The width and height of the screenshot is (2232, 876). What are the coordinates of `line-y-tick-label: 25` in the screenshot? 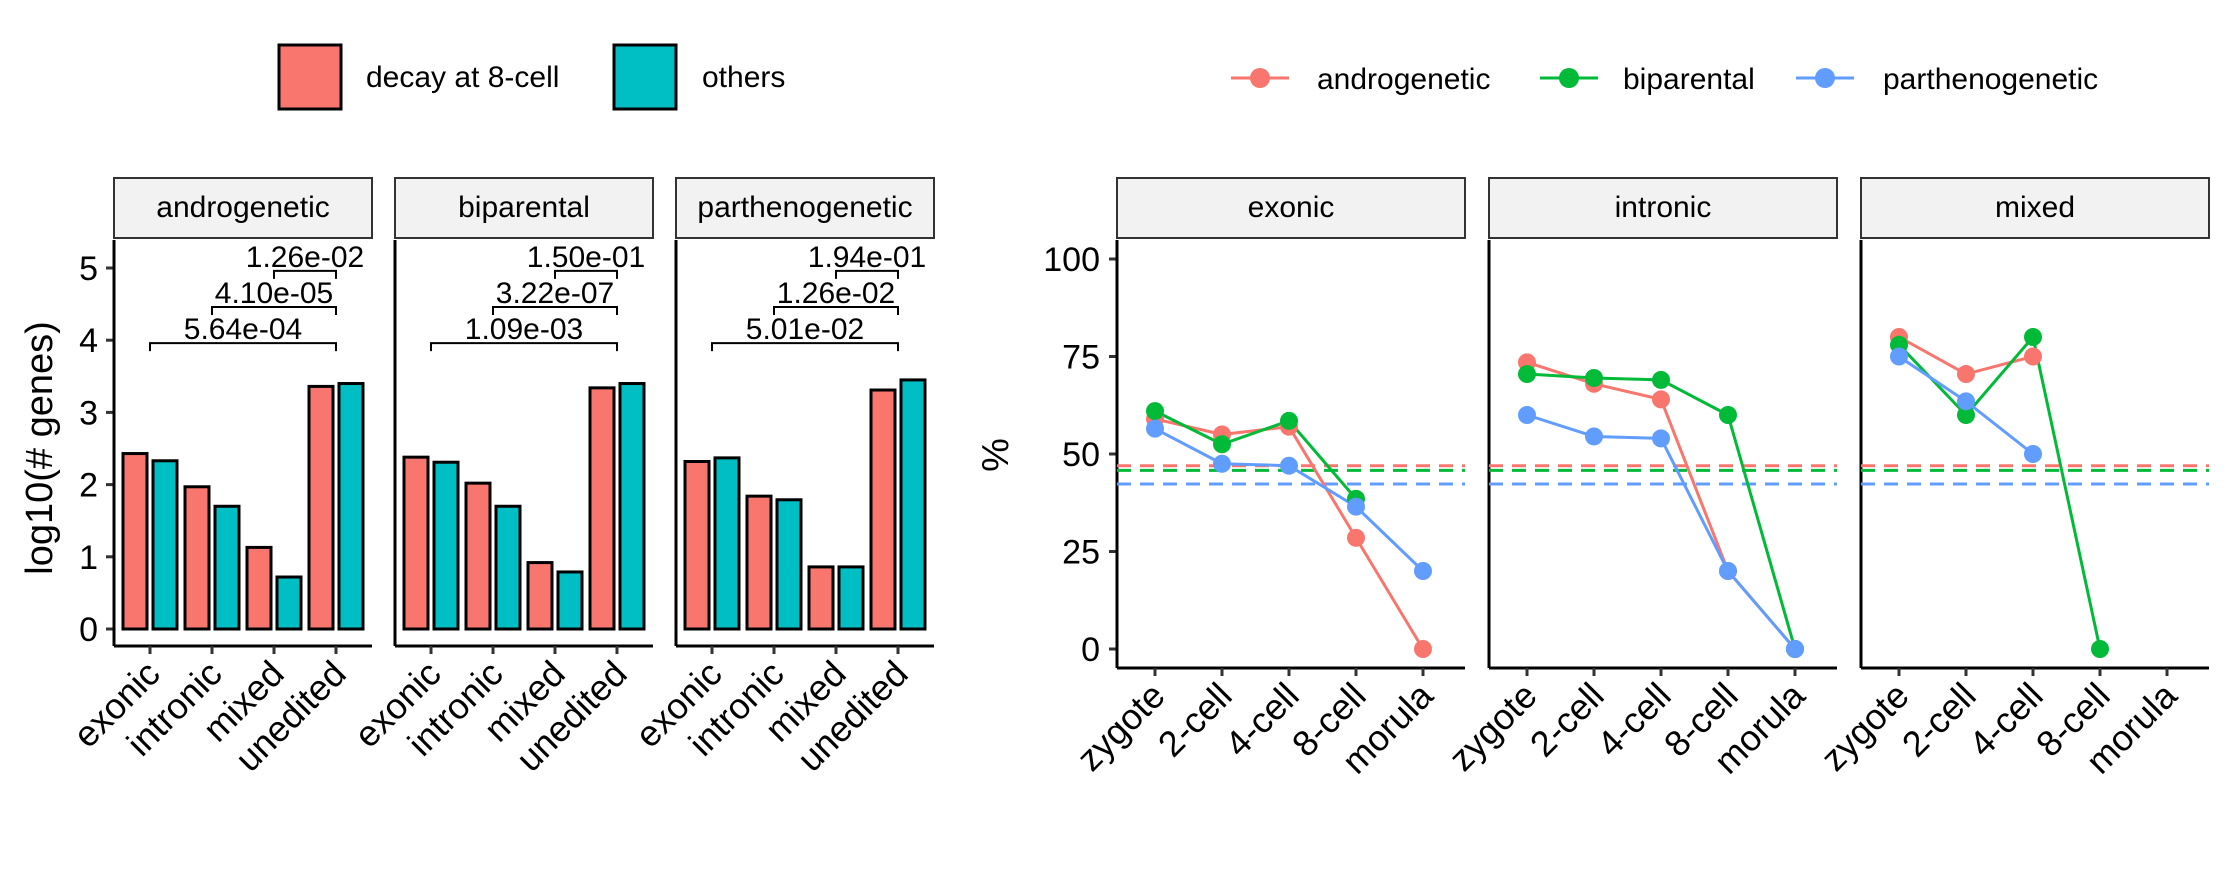 It's located at (1081, 553).